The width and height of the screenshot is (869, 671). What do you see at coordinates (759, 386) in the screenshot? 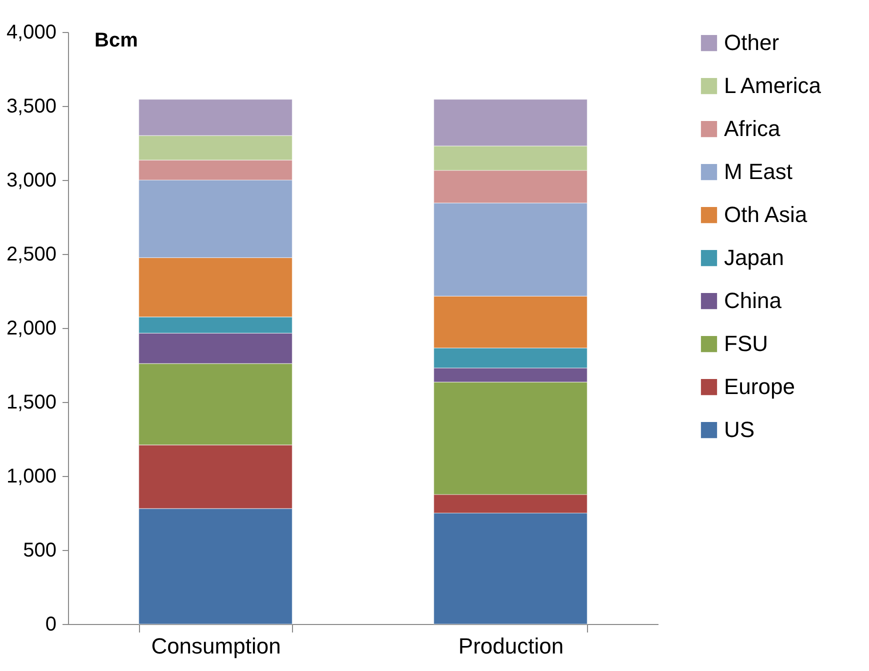
I see `legend-label: Europe` at bounding box center [759, 386].